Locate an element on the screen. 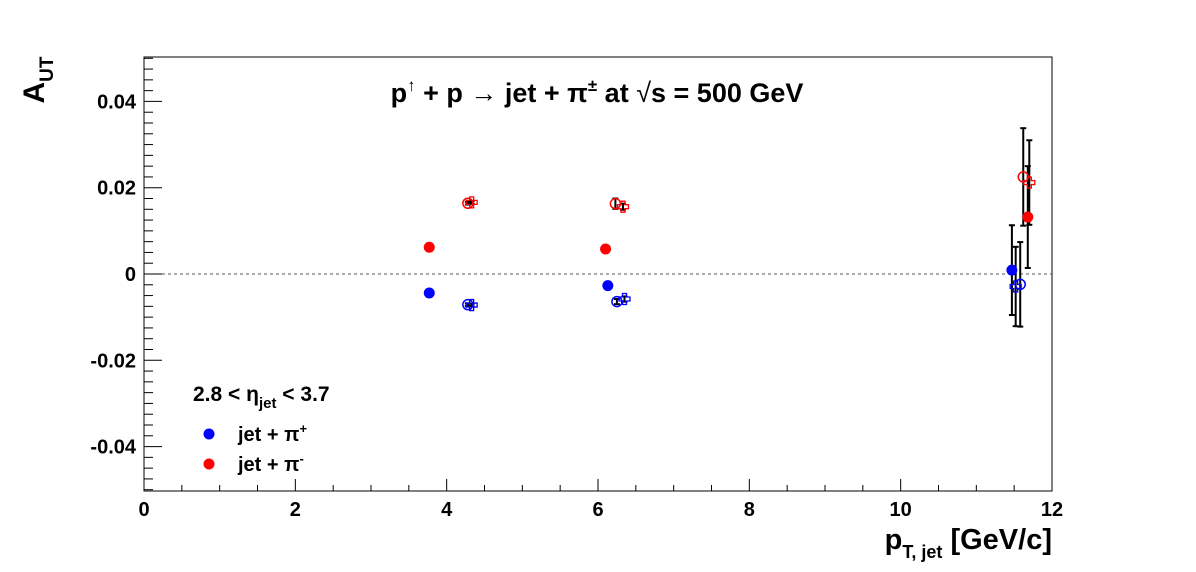  legend-marker-pi-plus is located at coordinates (209, 434).